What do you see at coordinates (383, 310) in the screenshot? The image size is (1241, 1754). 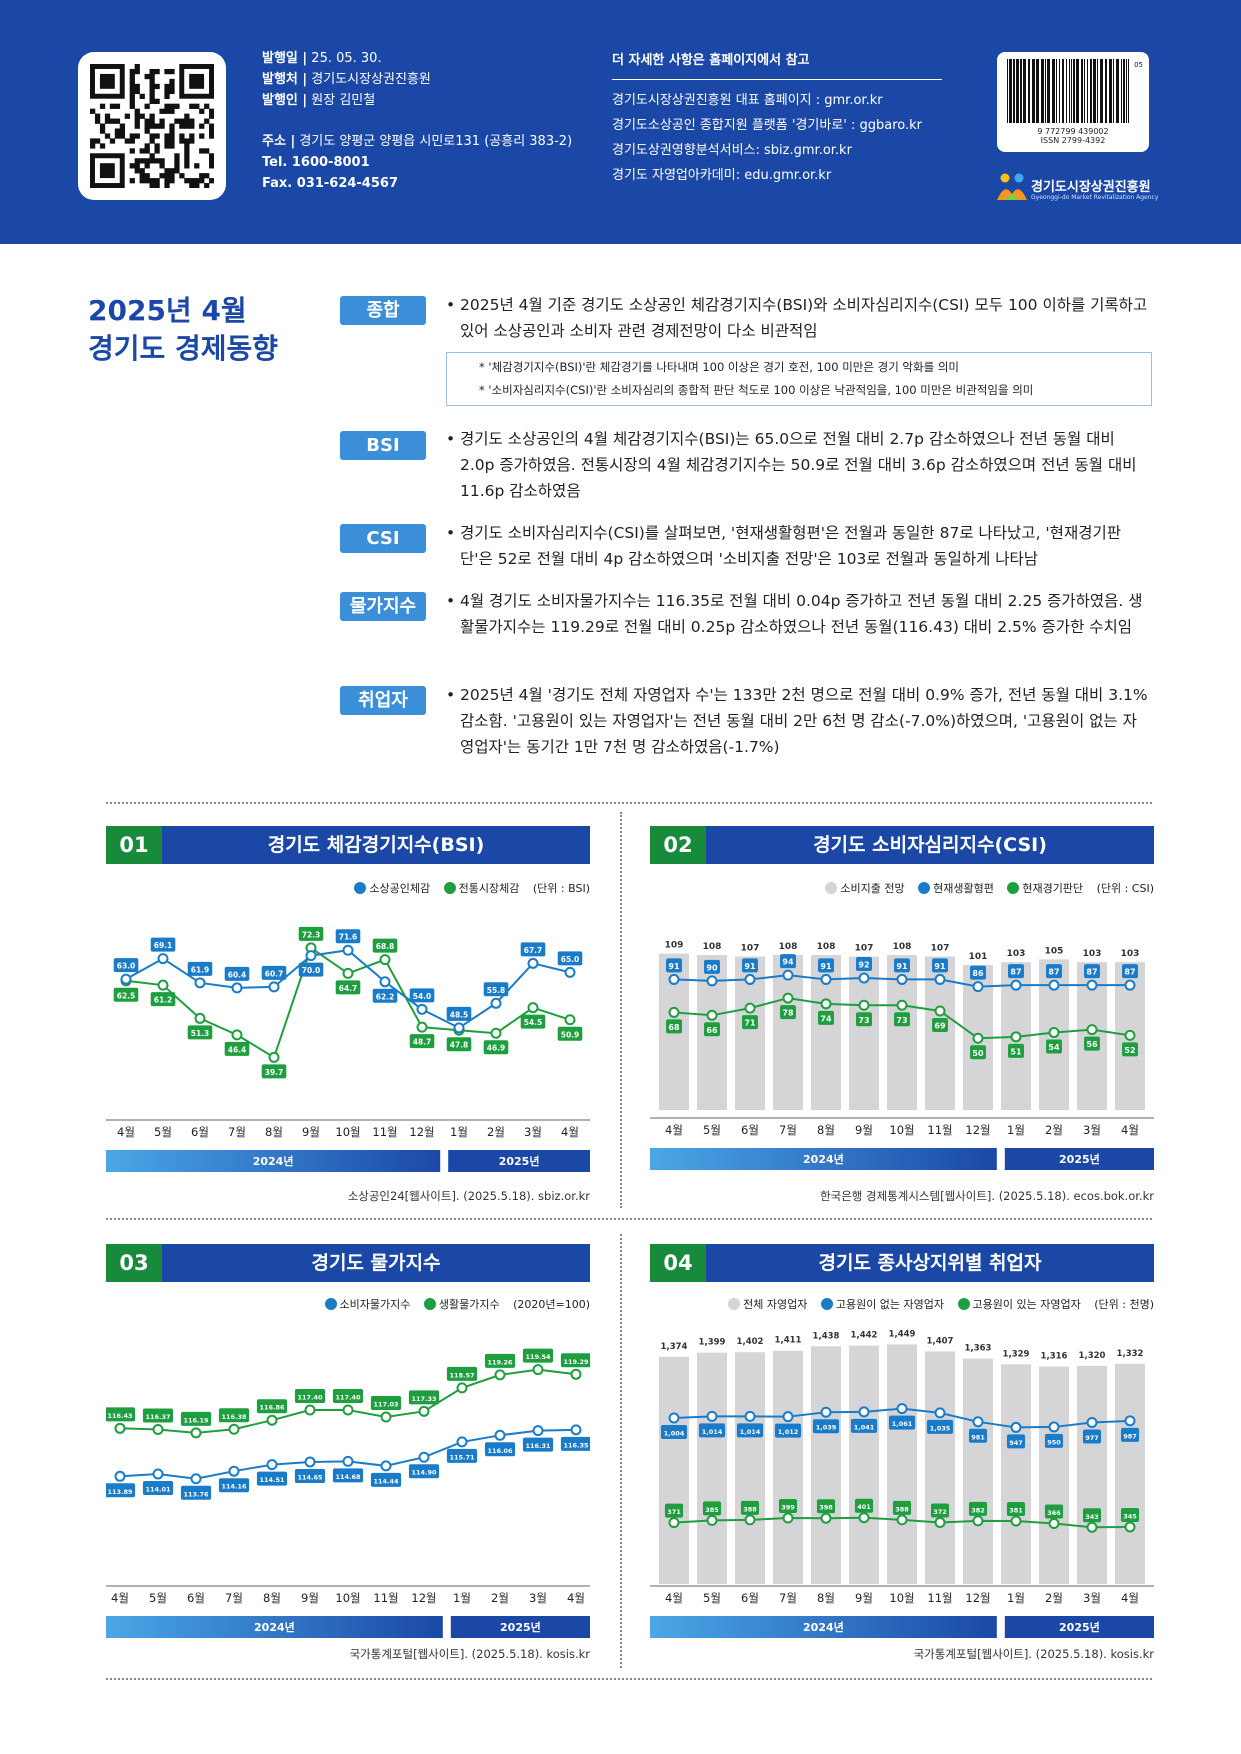 I see `tag-summary: 종합` at bounding box center [383, 310].